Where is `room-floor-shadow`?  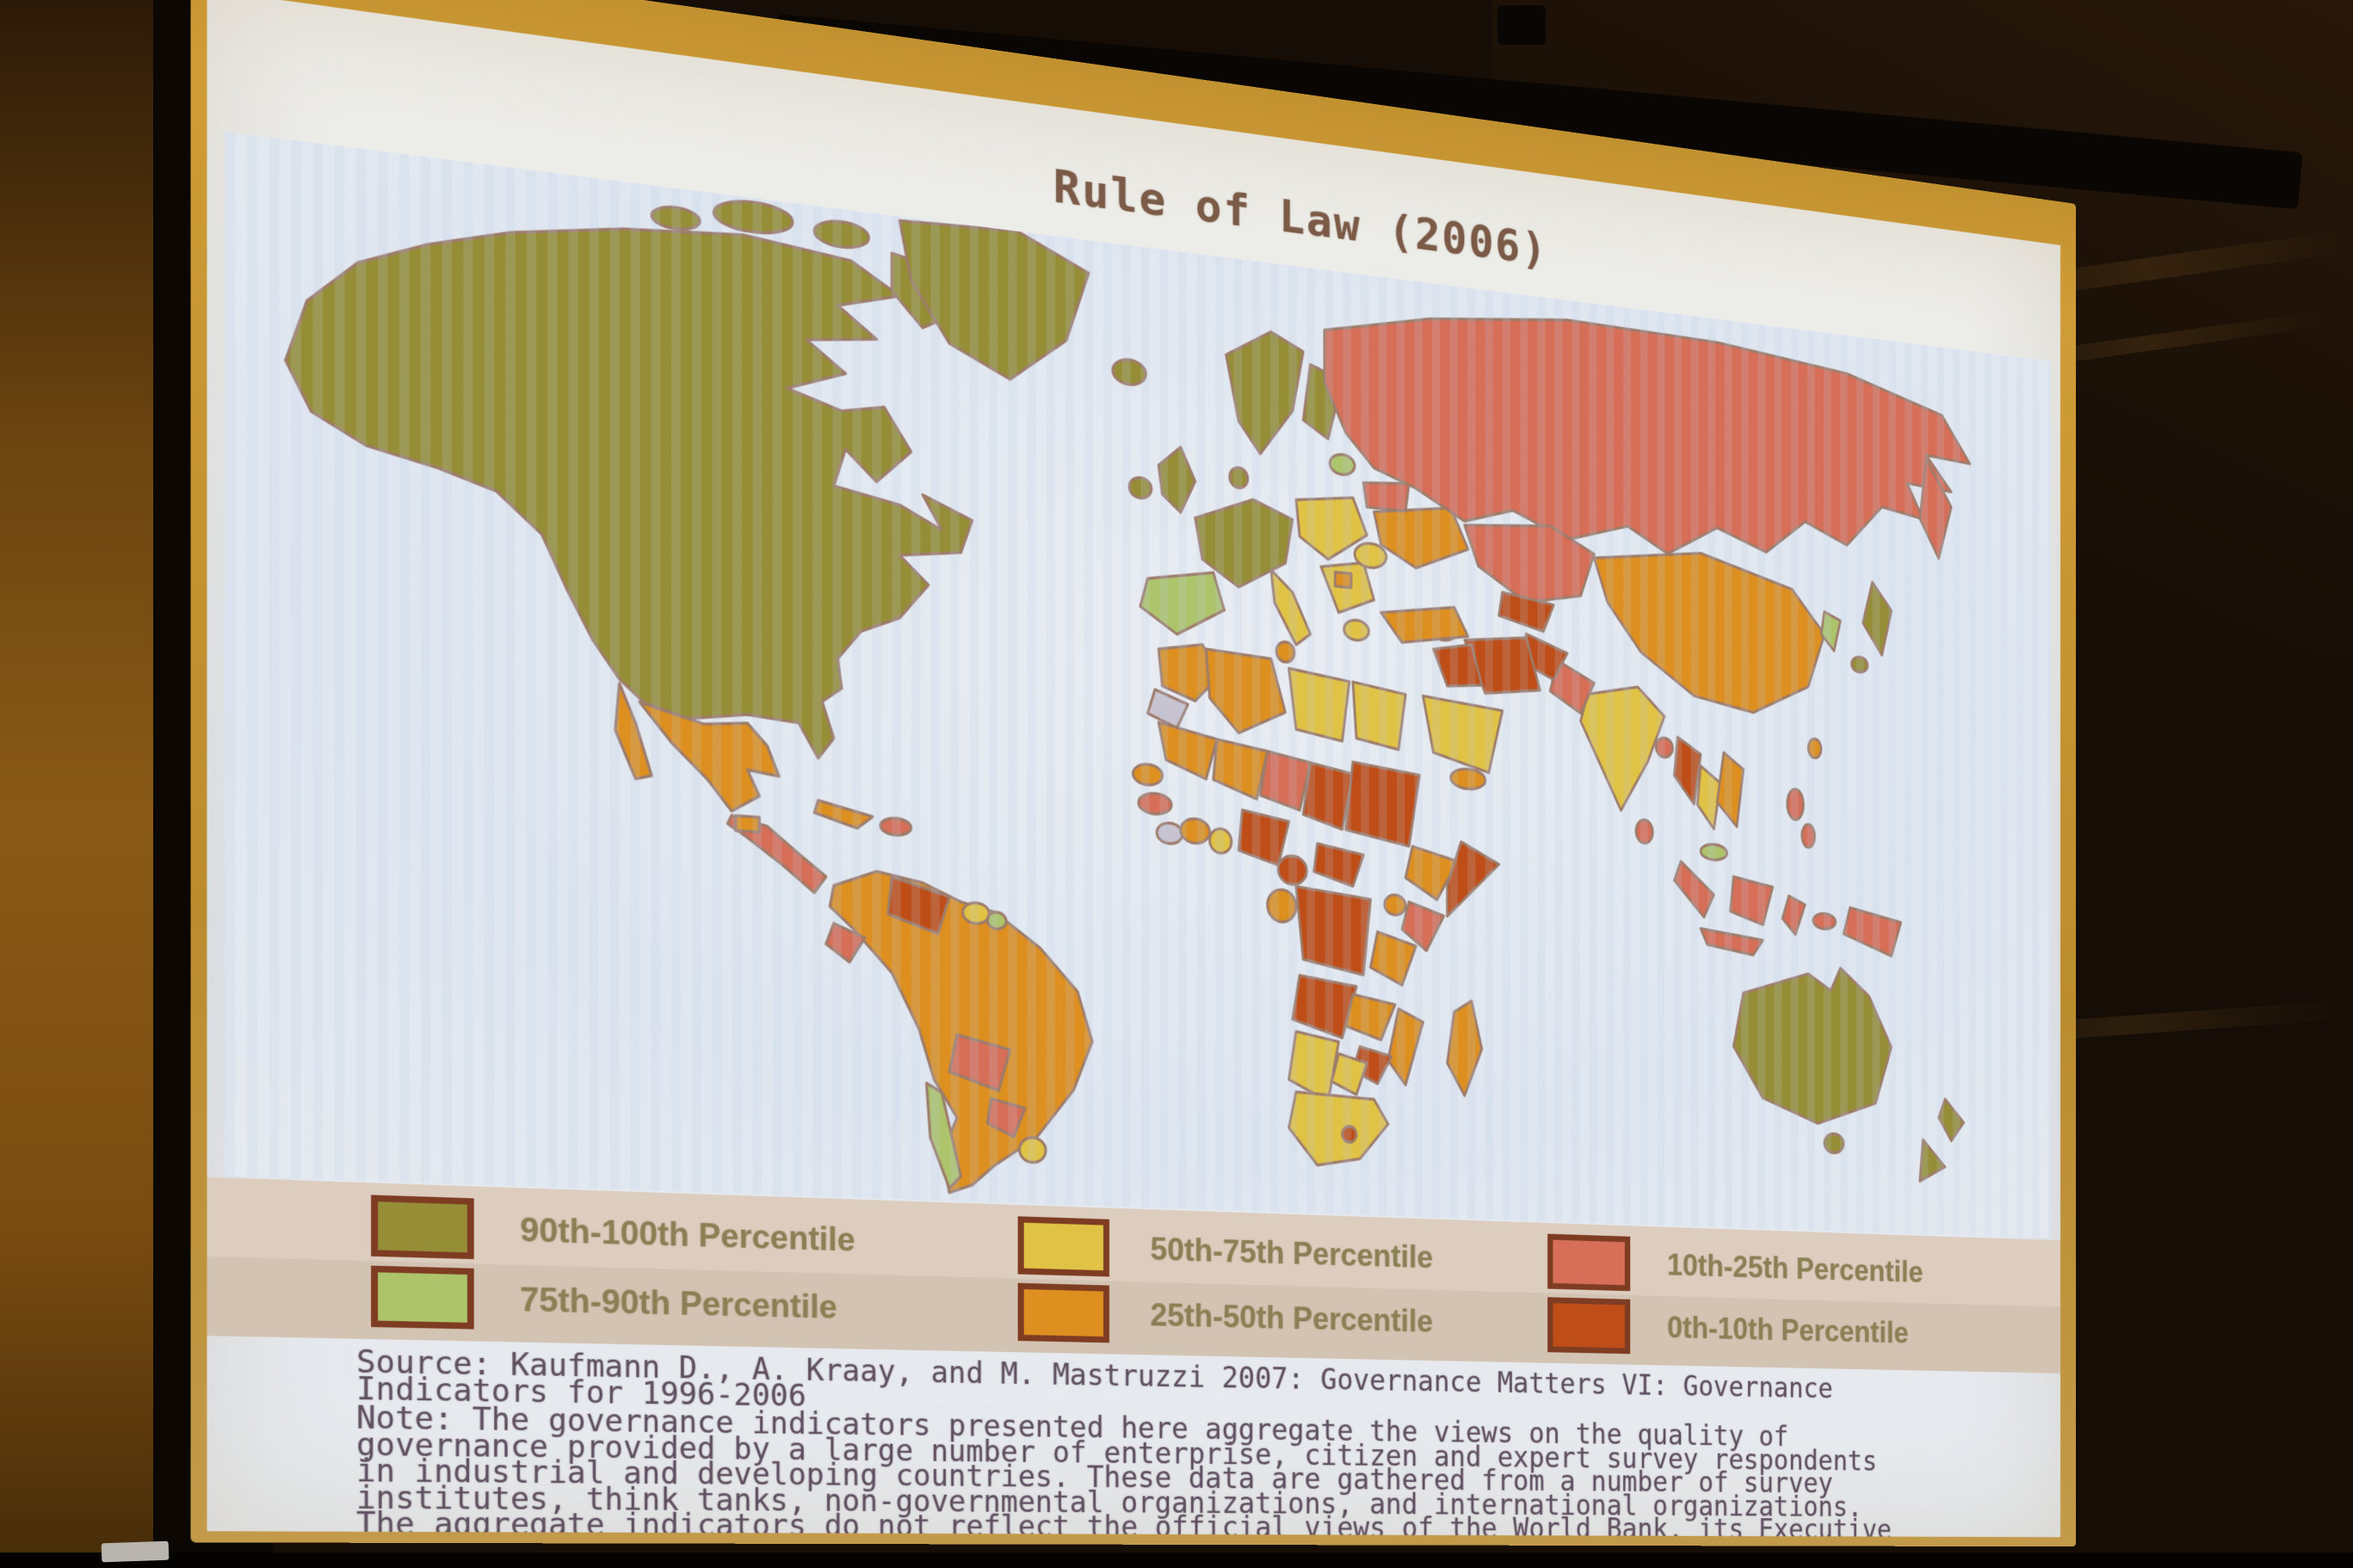 room-floor-shadow is located at coordinates (1176, 1561).